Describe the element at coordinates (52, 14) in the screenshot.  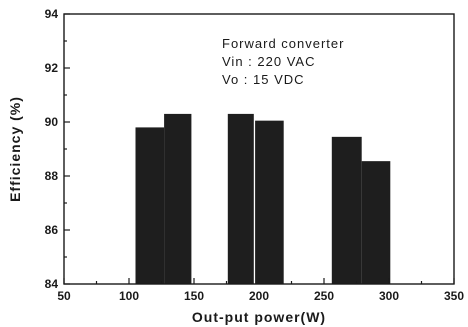
I see `y-tick-label-94: 94` at that location.